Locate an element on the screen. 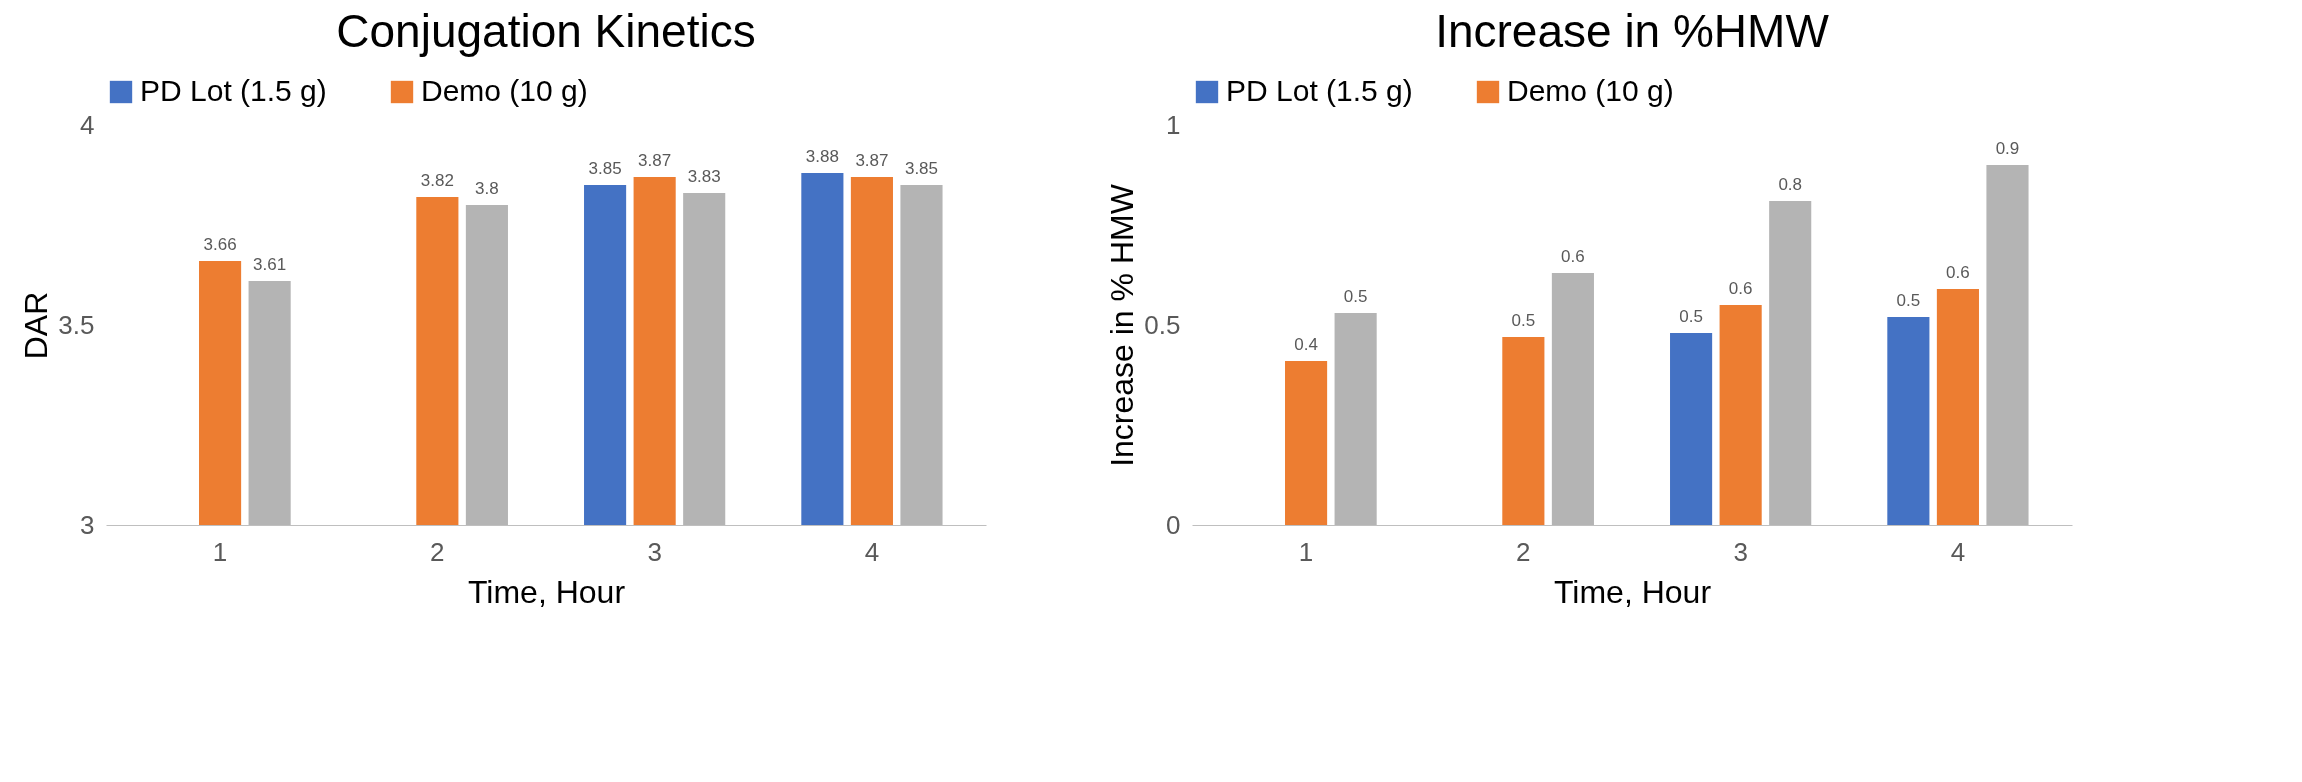  y-tick-label: 1 is located at coordinates (1173, 124).